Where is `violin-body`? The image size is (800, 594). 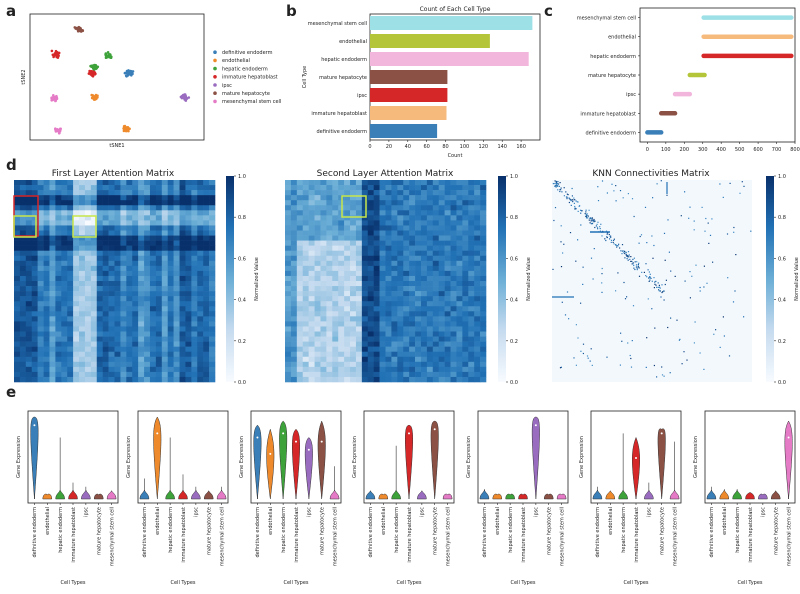
violin-body is located at coordinates (47, 496).